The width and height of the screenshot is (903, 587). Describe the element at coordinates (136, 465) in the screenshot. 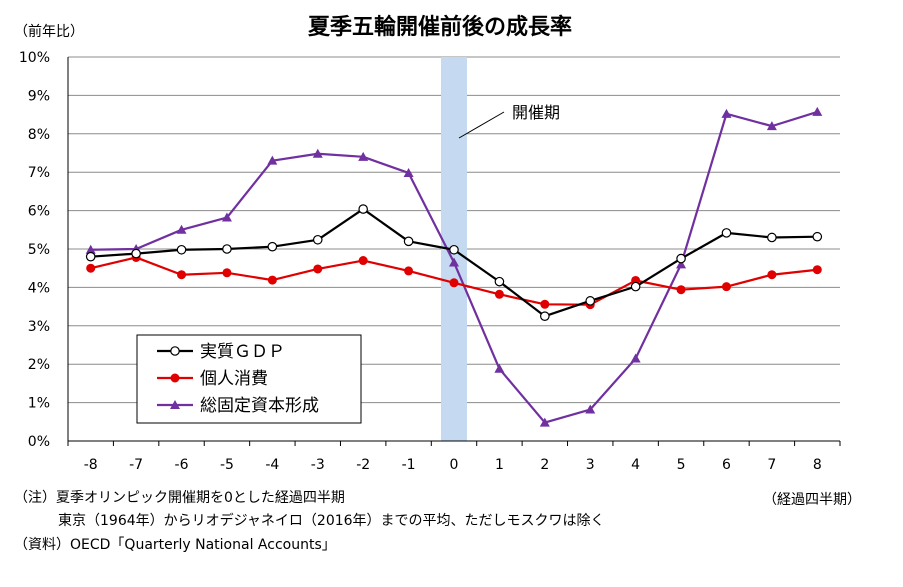

I see `x-tick-label: -7` at that location.